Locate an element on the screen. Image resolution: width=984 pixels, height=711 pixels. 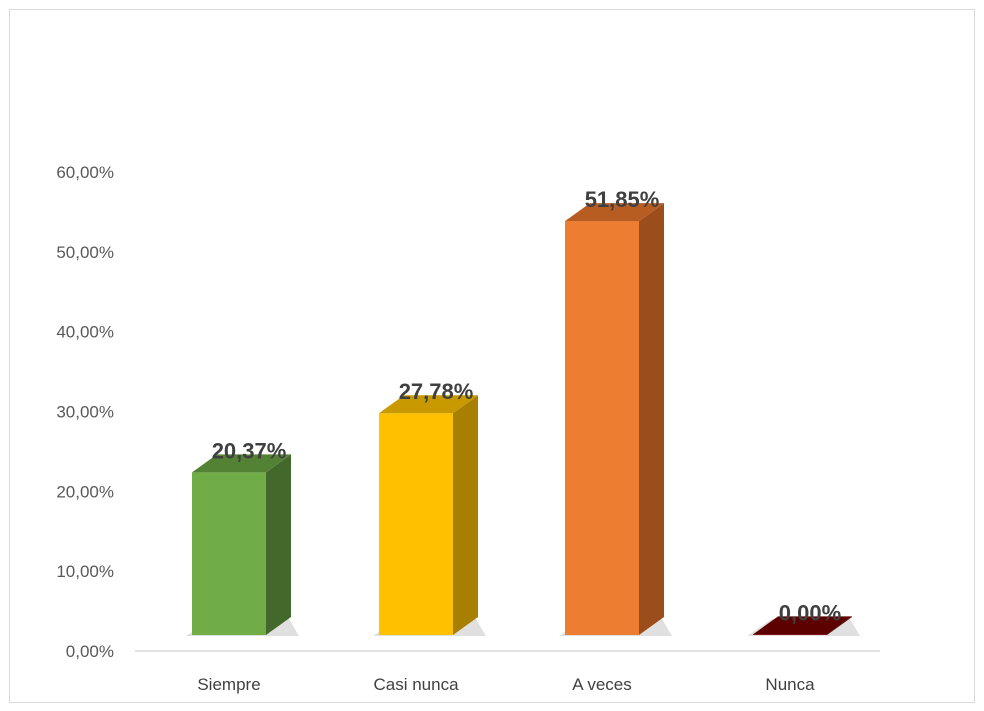
bar-a-veces is located at coordinates (615, 419).